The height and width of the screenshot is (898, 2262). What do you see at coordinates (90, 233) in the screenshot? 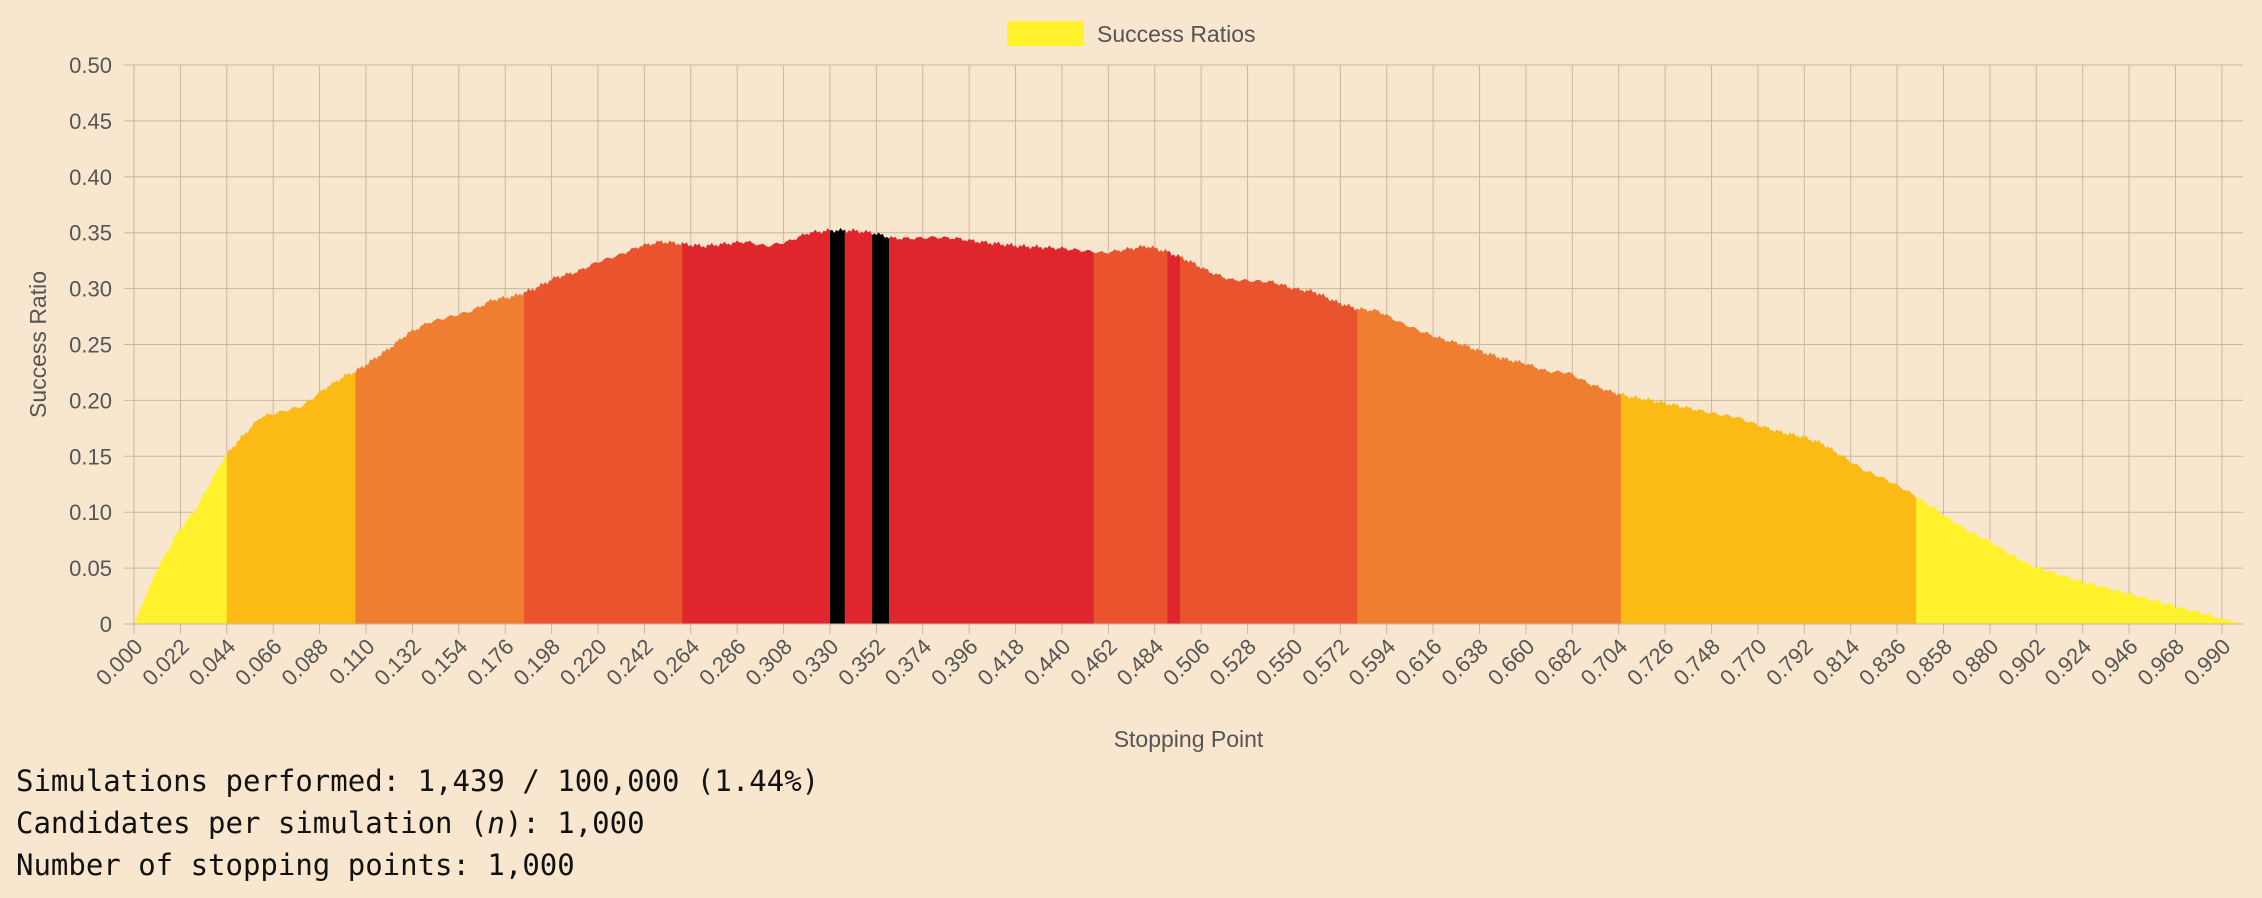
I see `y-tick-label: 0.35` at bounding box center [90, 233].